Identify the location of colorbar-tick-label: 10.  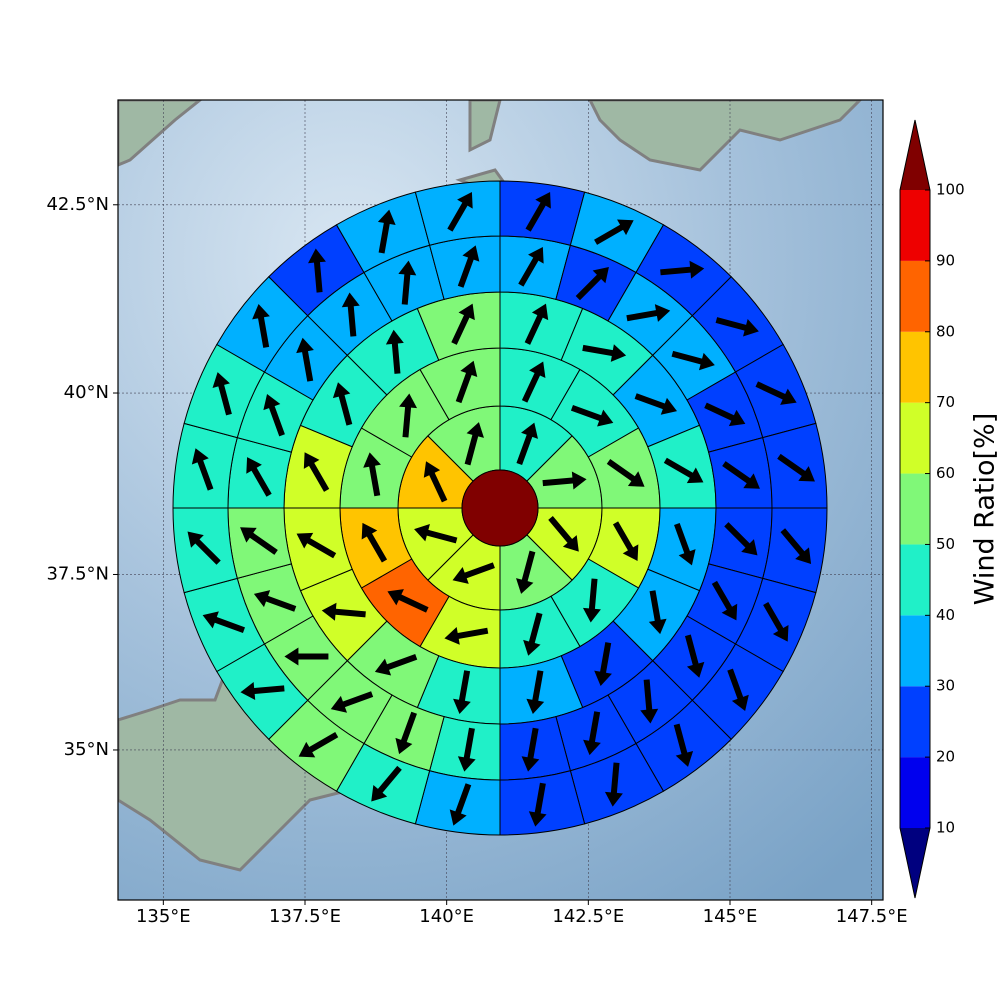
(945, 828).